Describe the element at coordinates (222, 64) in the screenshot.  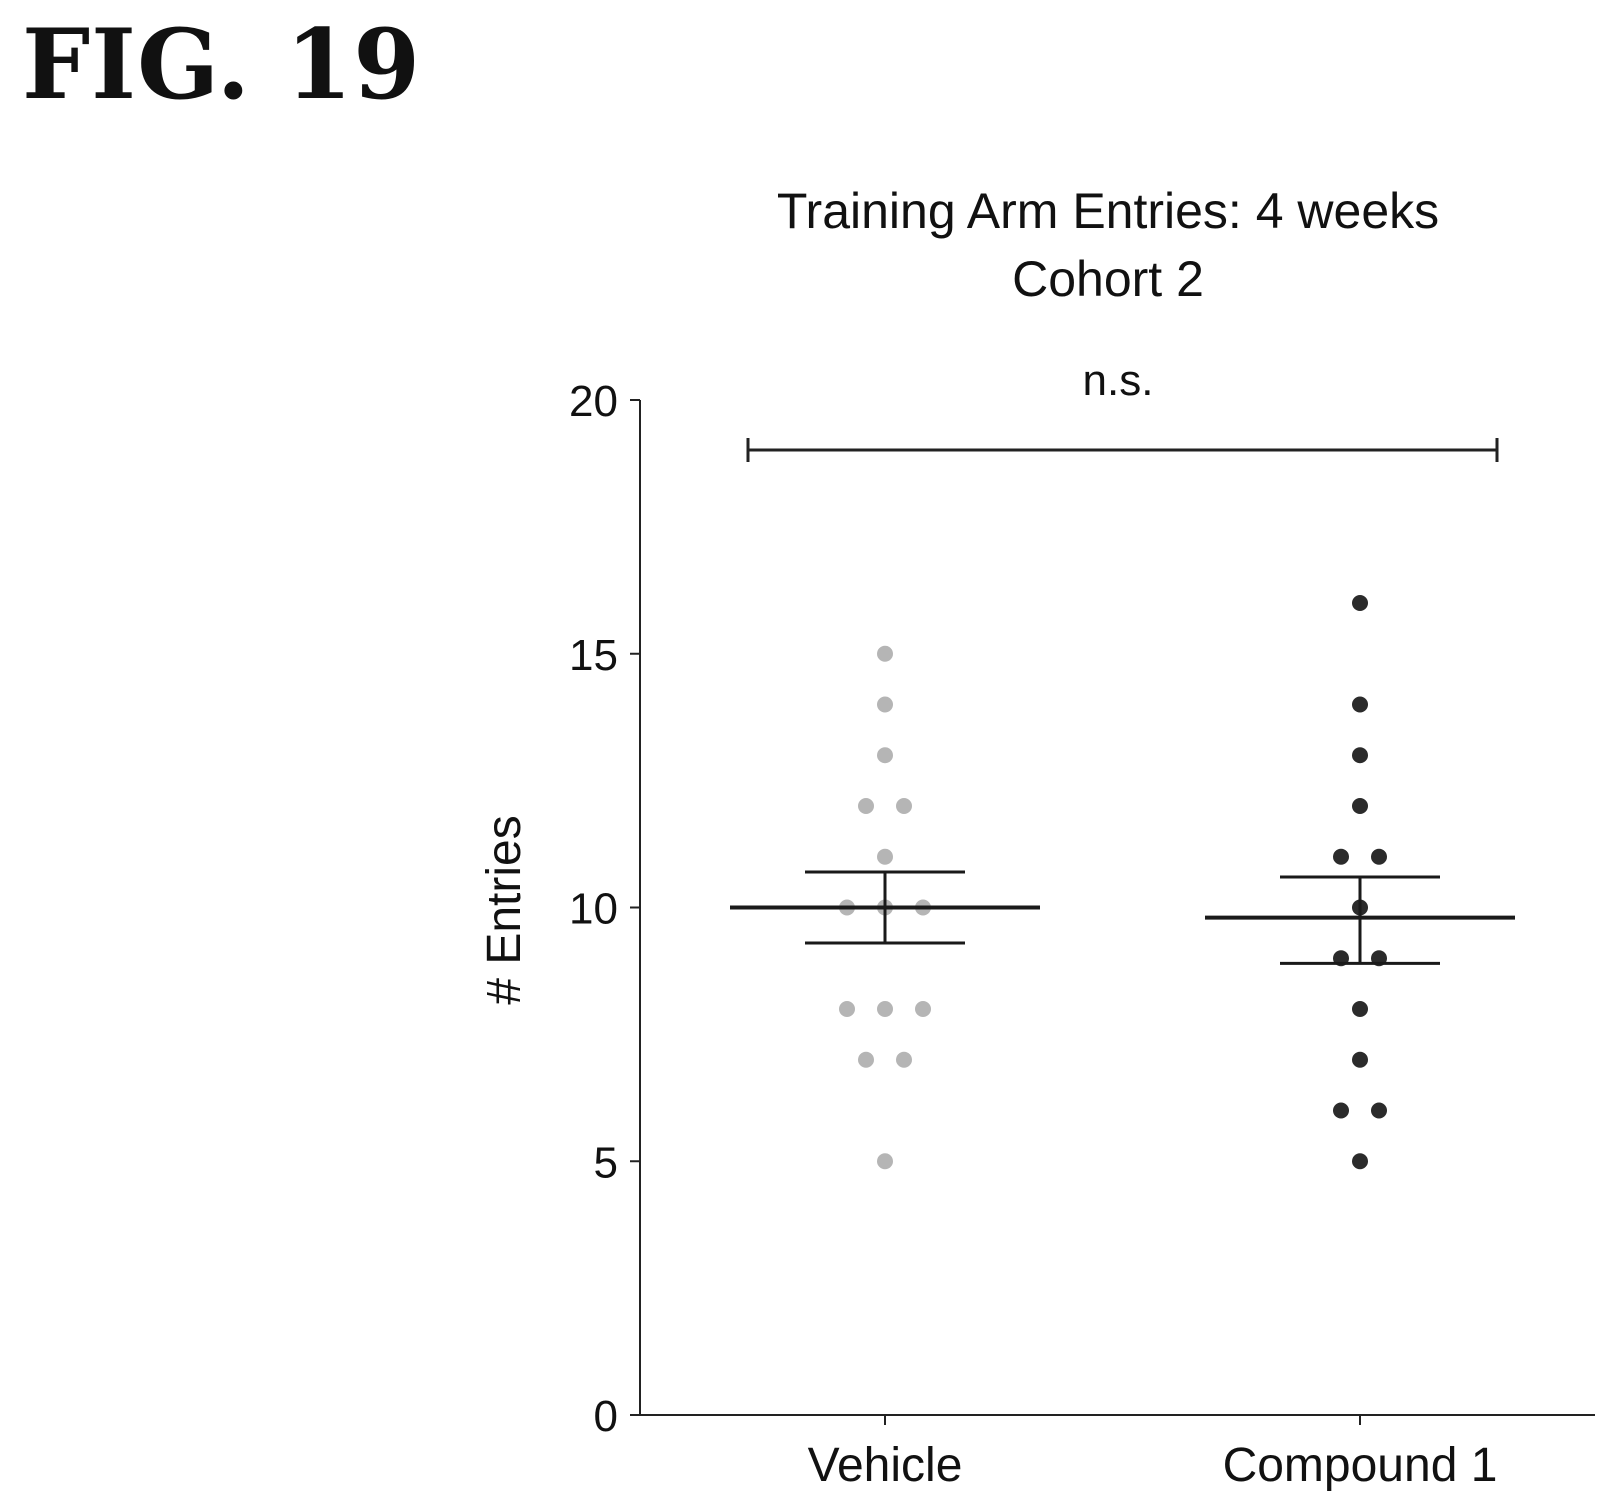
I see `figure-label: FIG. 19` at that location.